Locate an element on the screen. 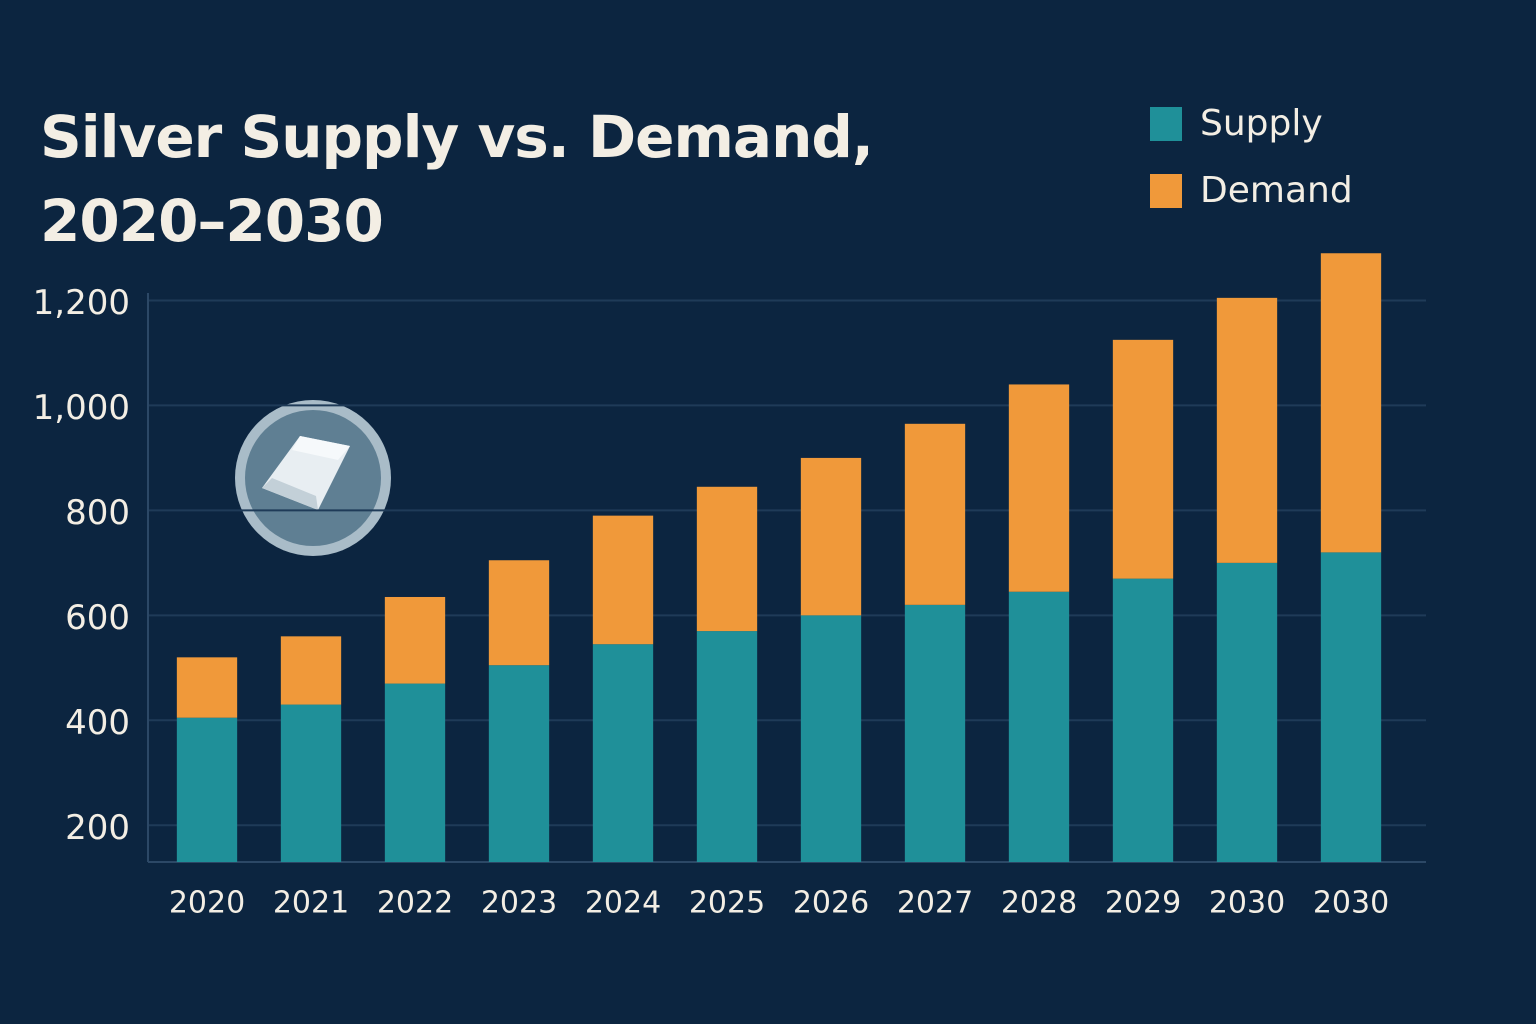 Image resolution: width=1536 pixels, height=1024 pixels. x-tick-label: 2029 is located at coordinates (1143, 903).